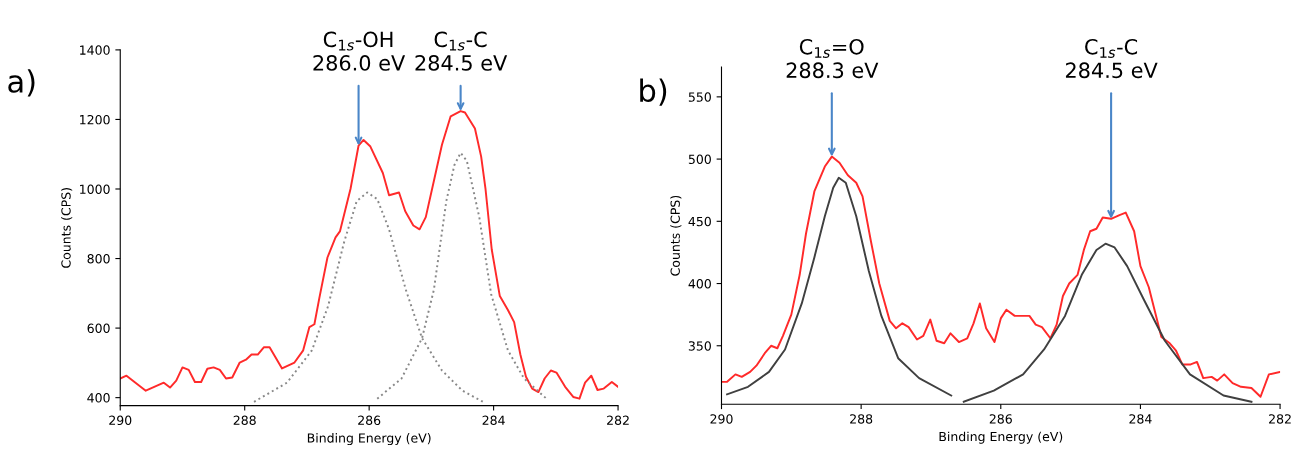  Describe the element at coordinates (653, 92) in the screenshot. I see `text: b)` at that location.